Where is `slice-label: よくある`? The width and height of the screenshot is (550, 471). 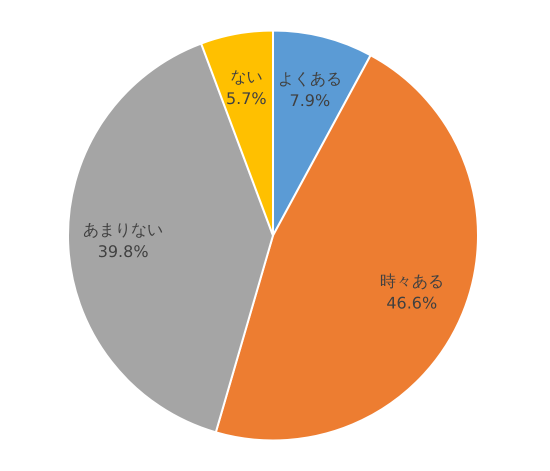 slice-label: よくある is located at coordinates (310, 78).